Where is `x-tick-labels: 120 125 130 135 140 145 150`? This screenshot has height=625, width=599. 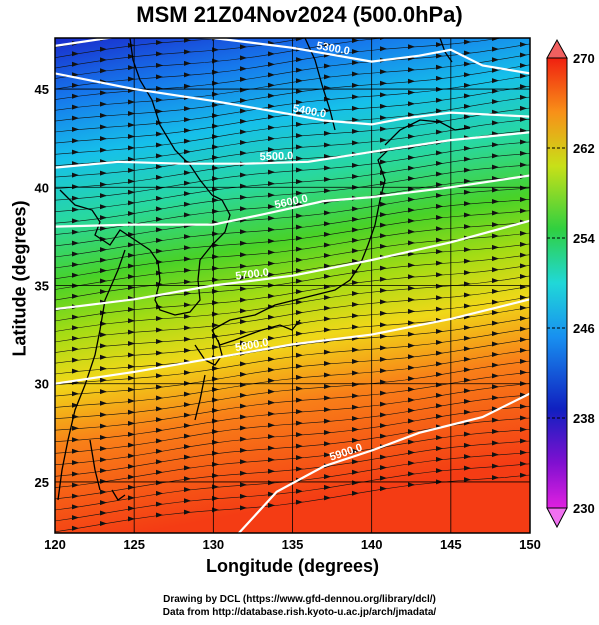 x-tick-labels: 120 125 130 135 140 145 150 is located at coordinates (292, 544).